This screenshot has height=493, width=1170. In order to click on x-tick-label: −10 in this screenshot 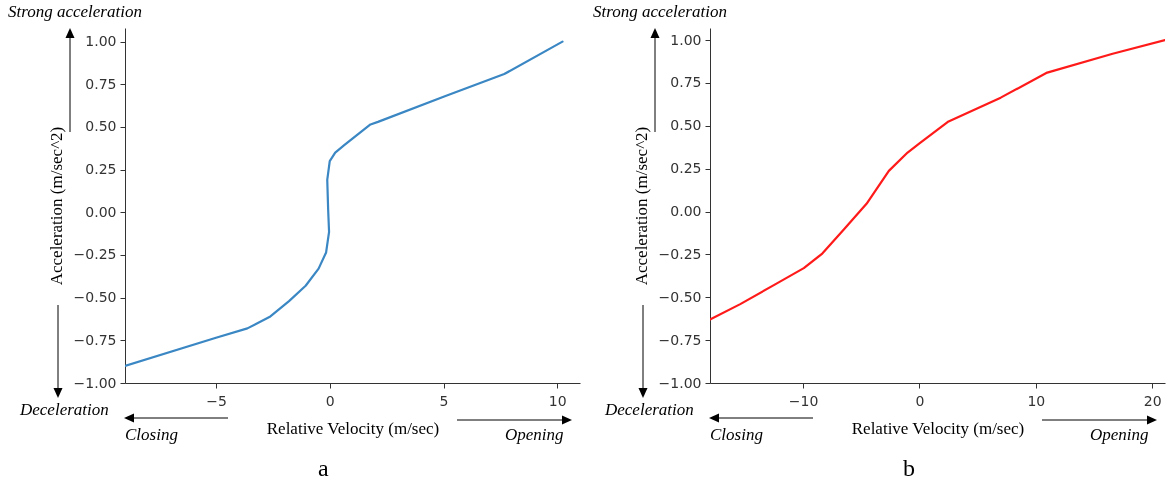, I will do `click(803, 400)`.